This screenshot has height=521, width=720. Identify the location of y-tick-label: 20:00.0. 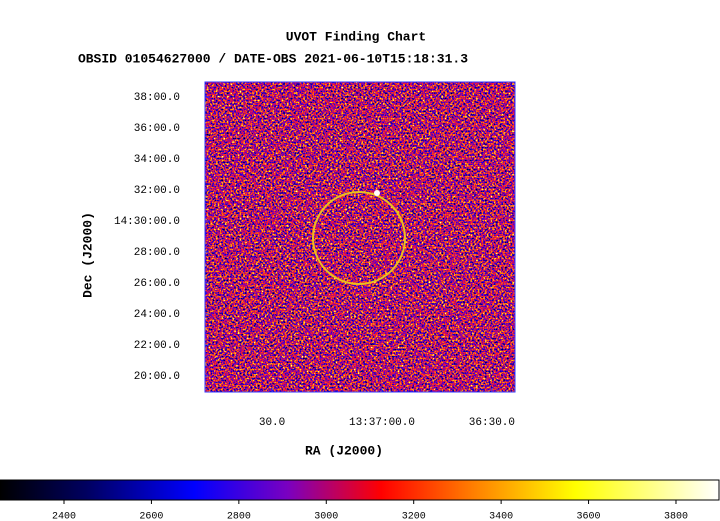
(157, 377).